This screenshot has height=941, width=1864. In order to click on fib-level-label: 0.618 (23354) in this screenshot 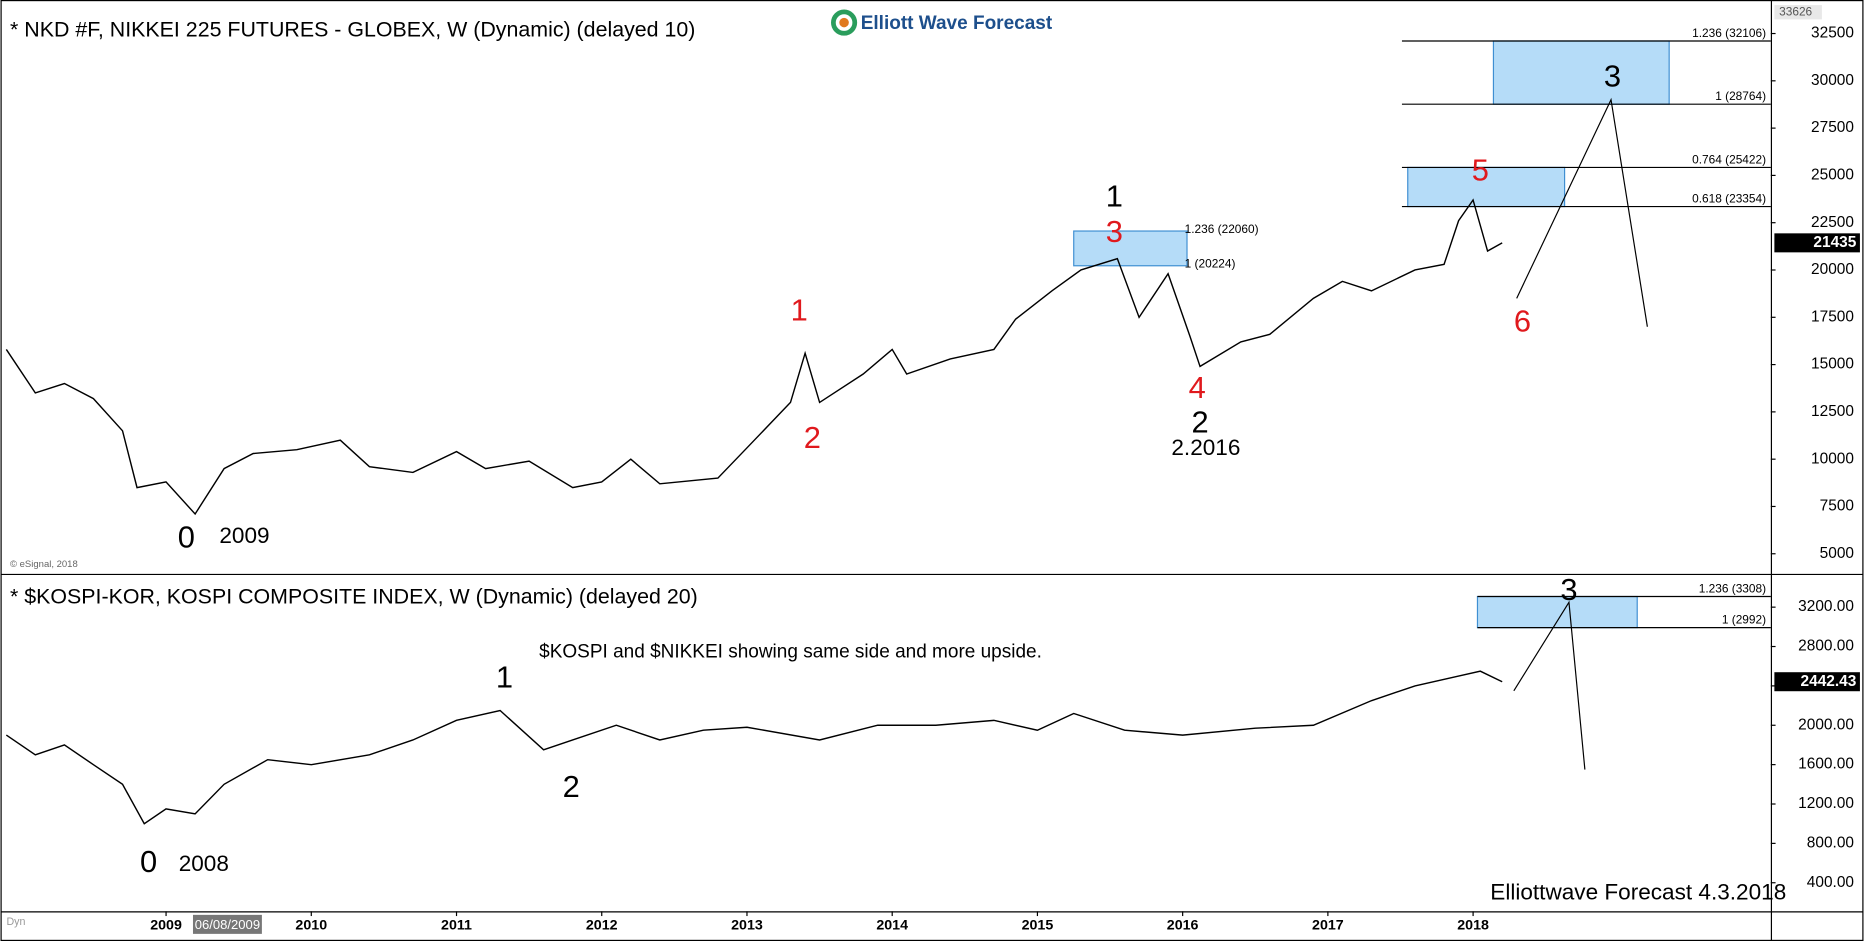, I will do `click(1729, 199)`.